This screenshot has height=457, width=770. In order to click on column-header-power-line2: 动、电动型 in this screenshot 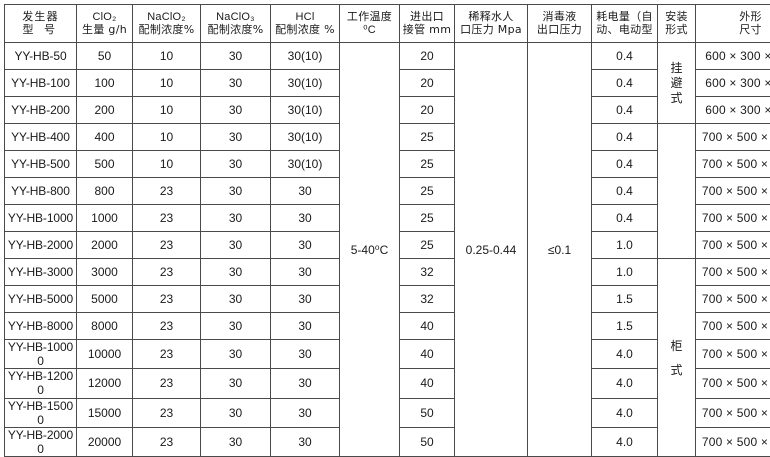, I will do `click(624, 30)`.